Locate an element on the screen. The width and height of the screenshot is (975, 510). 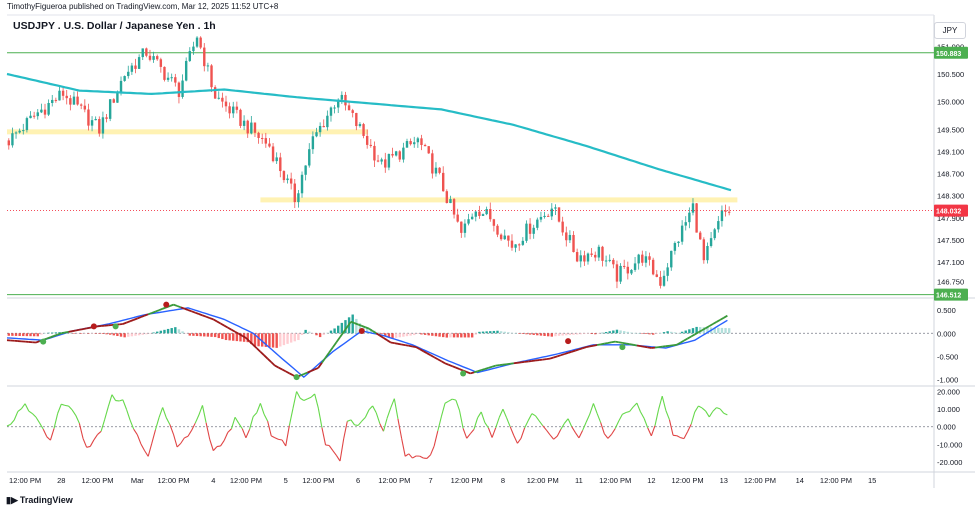
level-price-tag is located at coordinates (951, 52).